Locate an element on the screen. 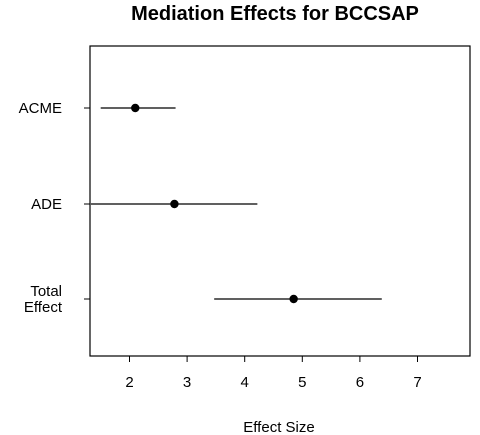 This screenshot has width=480, height=435. row-label: ACME is located at coordinates (40, 108).